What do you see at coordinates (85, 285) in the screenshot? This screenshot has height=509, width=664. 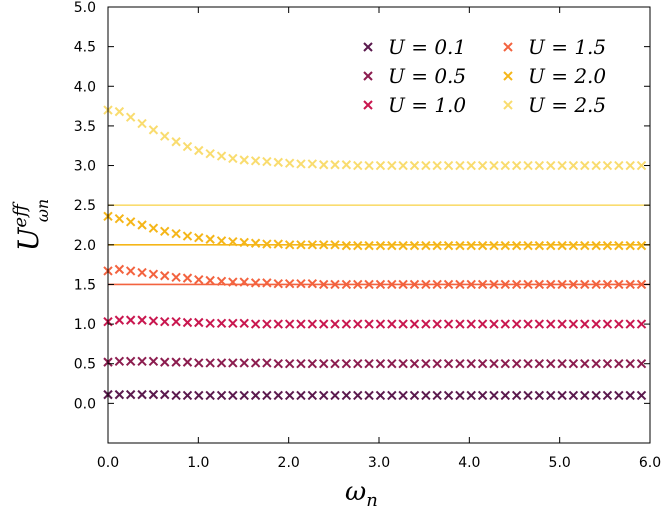 I see `y-tick-label: 1.5` at bounding box center [85, 285].